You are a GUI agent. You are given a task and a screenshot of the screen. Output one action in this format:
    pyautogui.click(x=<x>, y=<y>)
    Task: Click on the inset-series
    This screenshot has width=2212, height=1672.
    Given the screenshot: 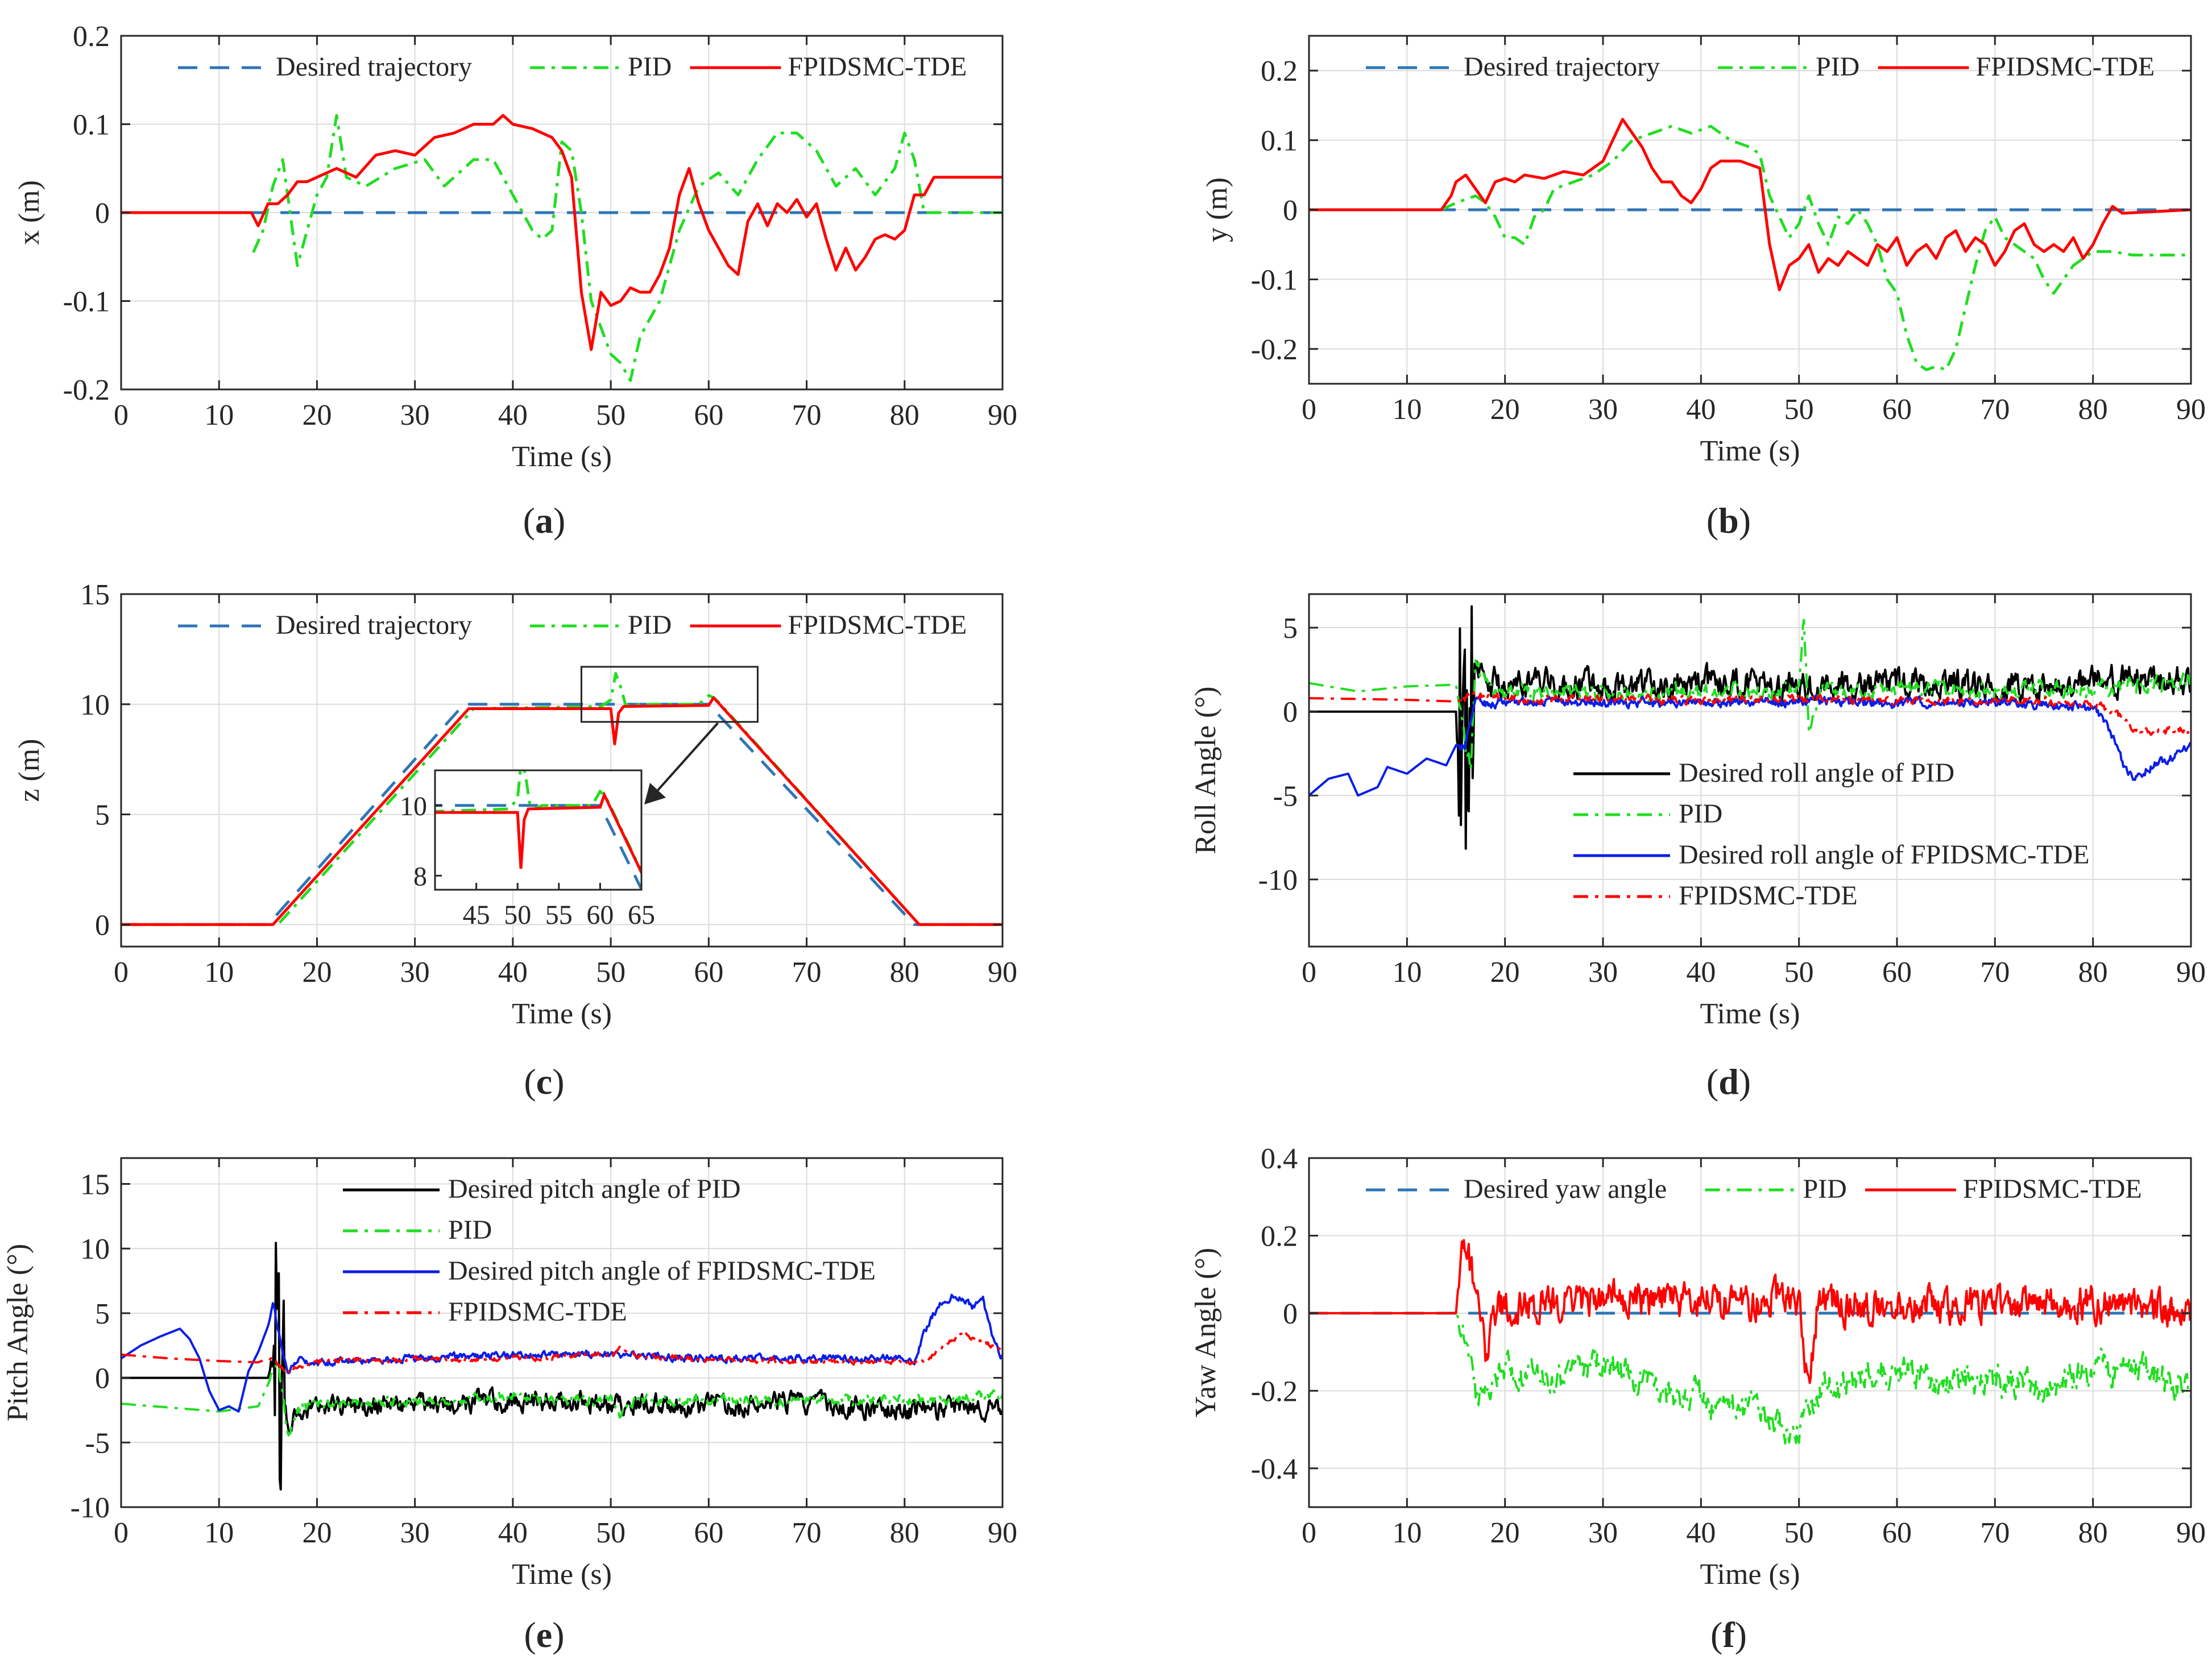 What is the action you would take?
    pyautogui.click(x=538, y=830)
    